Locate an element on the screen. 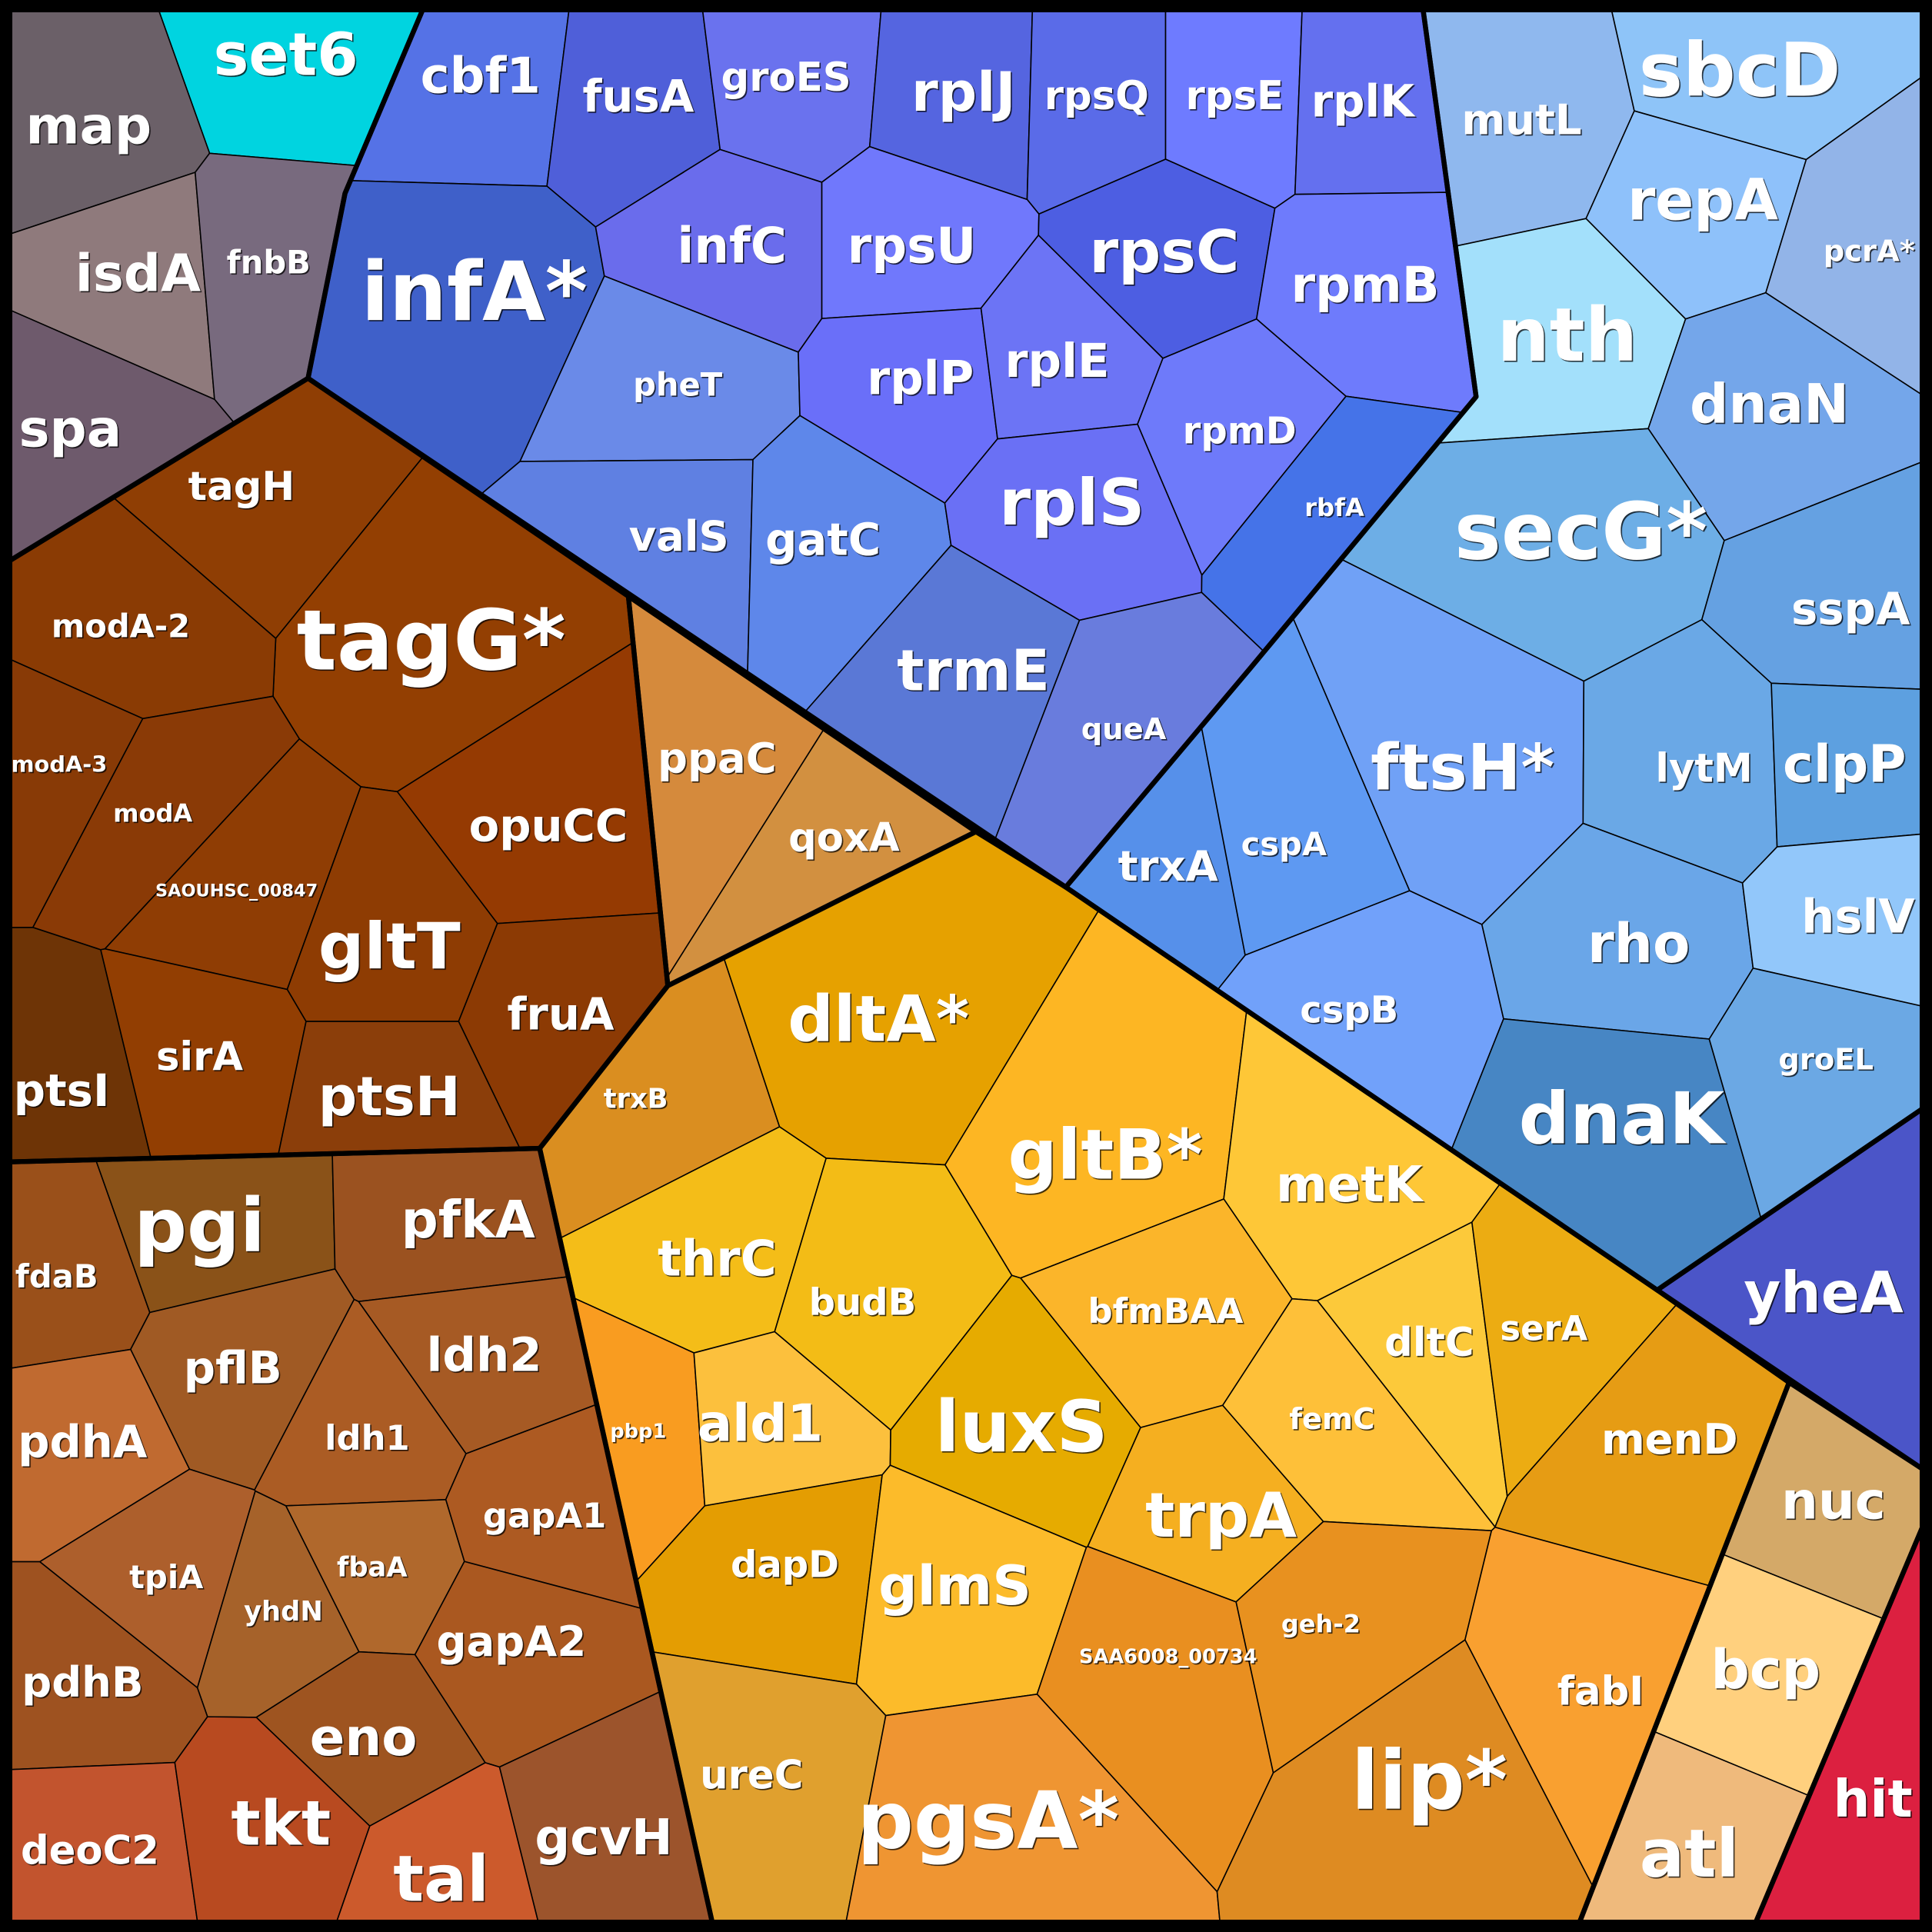 The image size is (1932, 1932). cell-label: lytM is located at coordinates (1703, 769).